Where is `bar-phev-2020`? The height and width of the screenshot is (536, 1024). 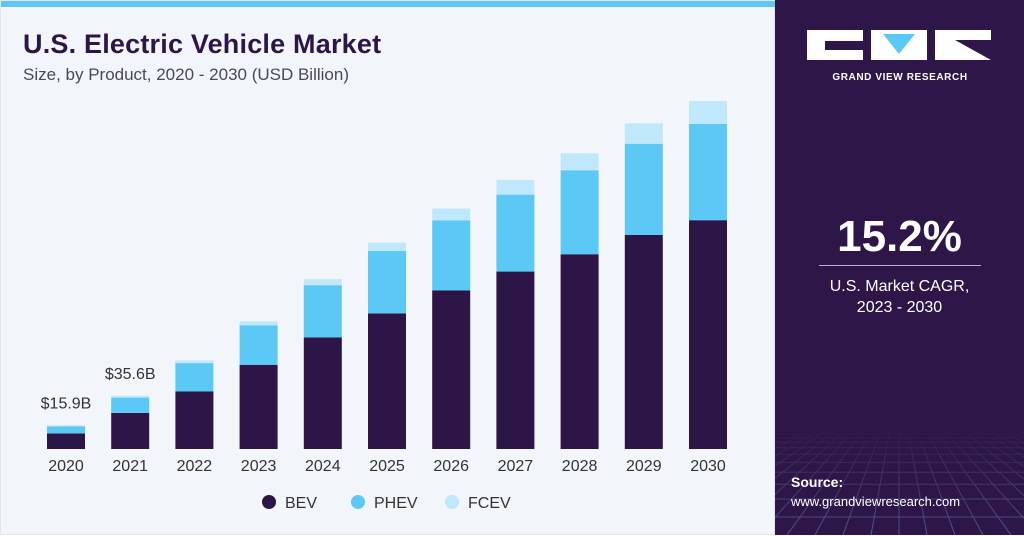 bar-phev-2020 is located at coordinates (66, 430).